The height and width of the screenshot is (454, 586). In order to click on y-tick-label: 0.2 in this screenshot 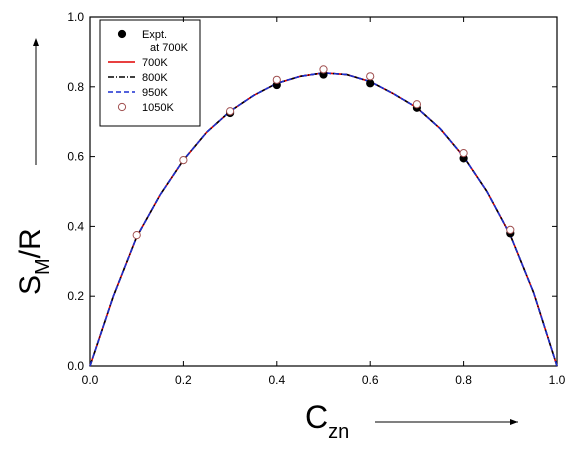, I will do `click(75, 296)`.